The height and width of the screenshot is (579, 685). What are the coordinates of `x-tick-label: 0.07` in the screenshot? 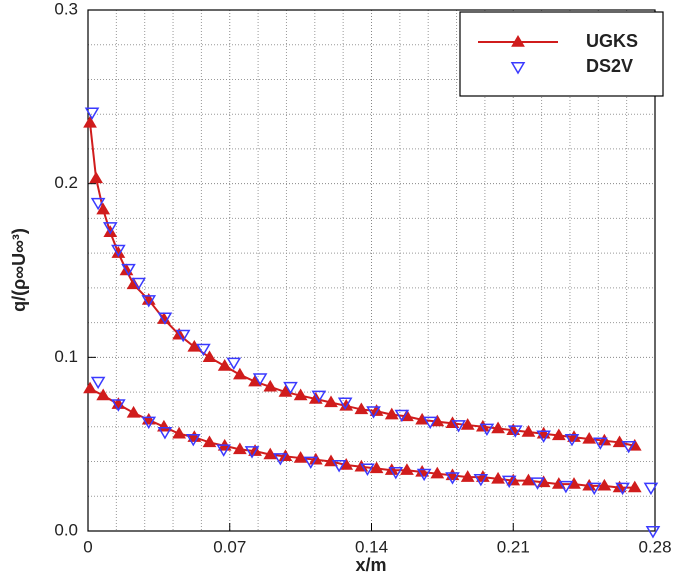 It's located at (229, 546).